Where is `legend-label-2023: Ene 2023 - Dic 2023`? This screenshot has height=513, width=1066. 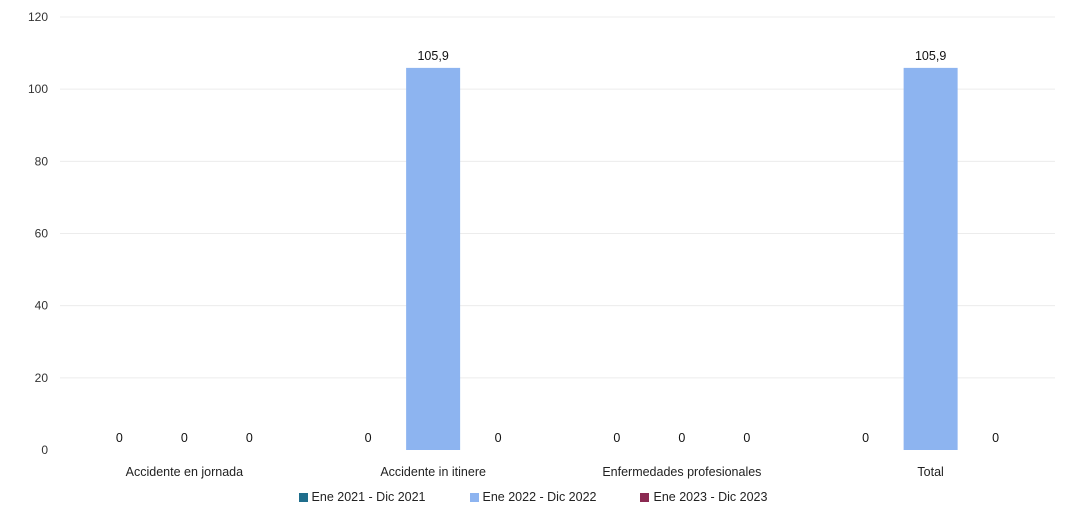 legend-label-2023: Ene 2023 - Dic 2023 is located at coordinates (710, 497).